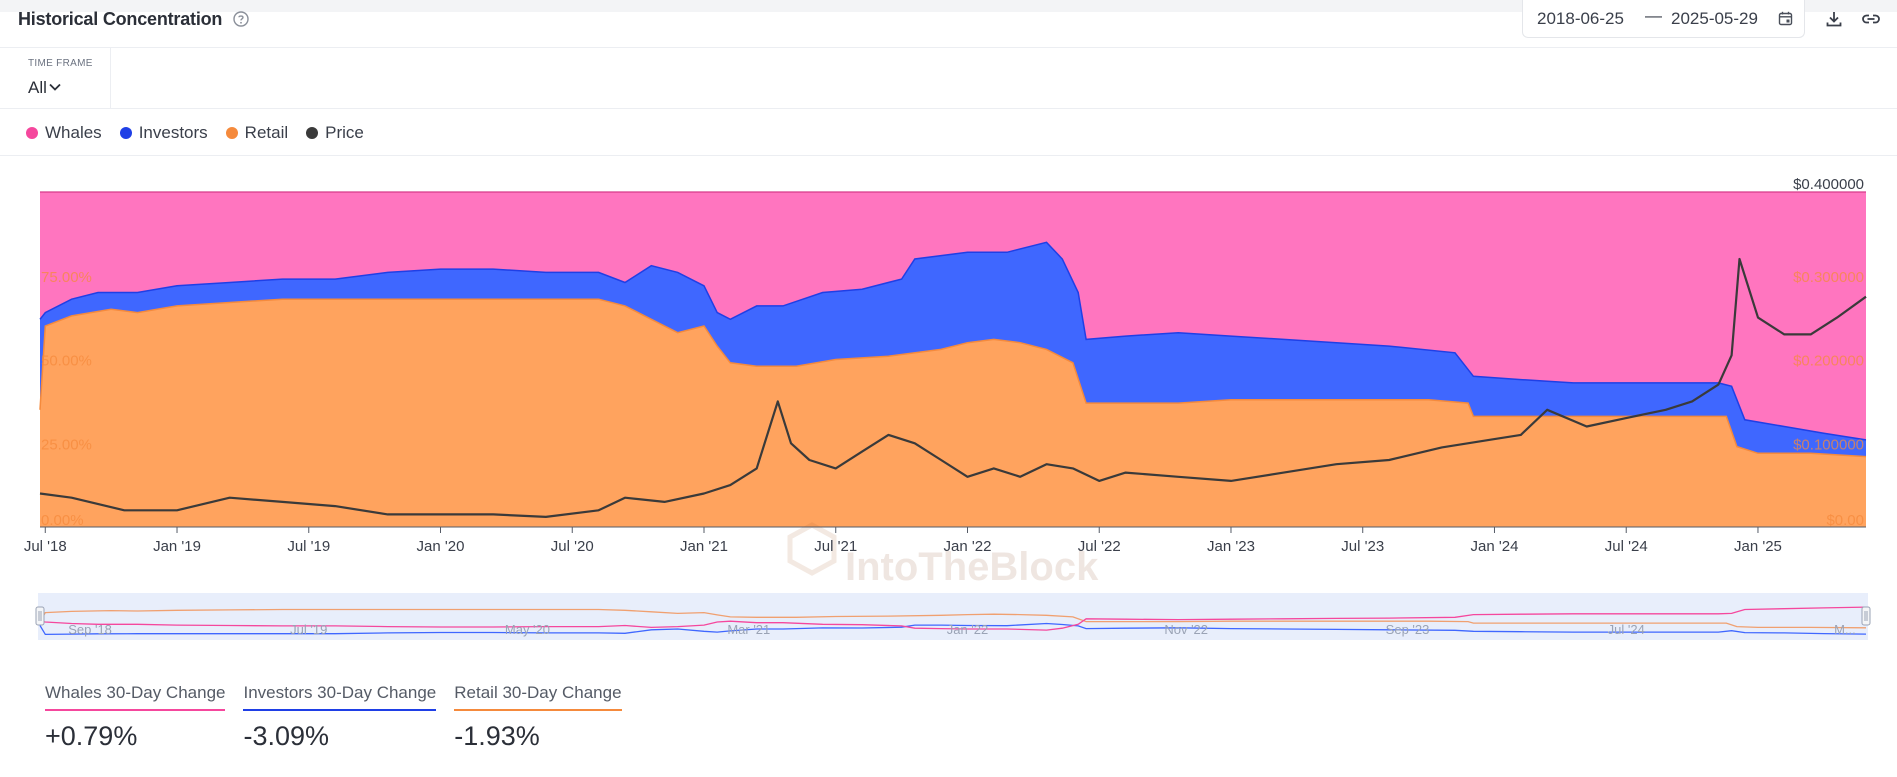  What do you see at coordinates (90, 629) in the screenshot?
I see `navigator-tick-label: Sep '18` at bounding box center [90, 629].